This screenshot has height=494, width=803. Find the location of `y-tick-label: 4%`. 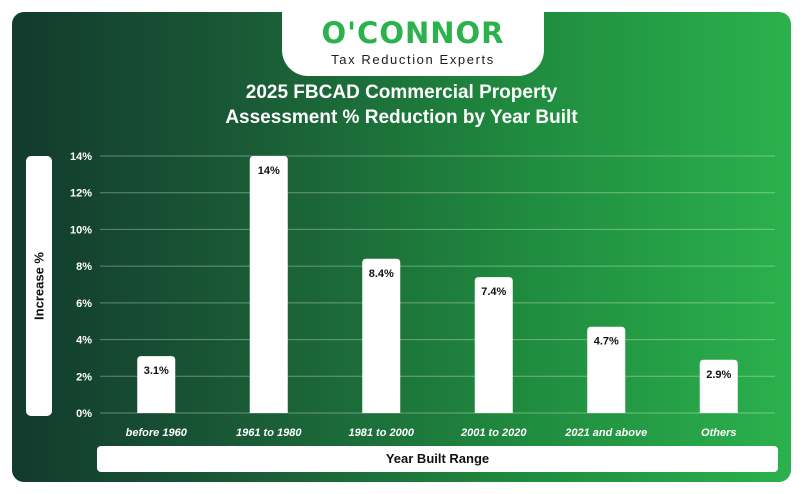

y-tick-label: 4% is located at coordinates (84, 341).